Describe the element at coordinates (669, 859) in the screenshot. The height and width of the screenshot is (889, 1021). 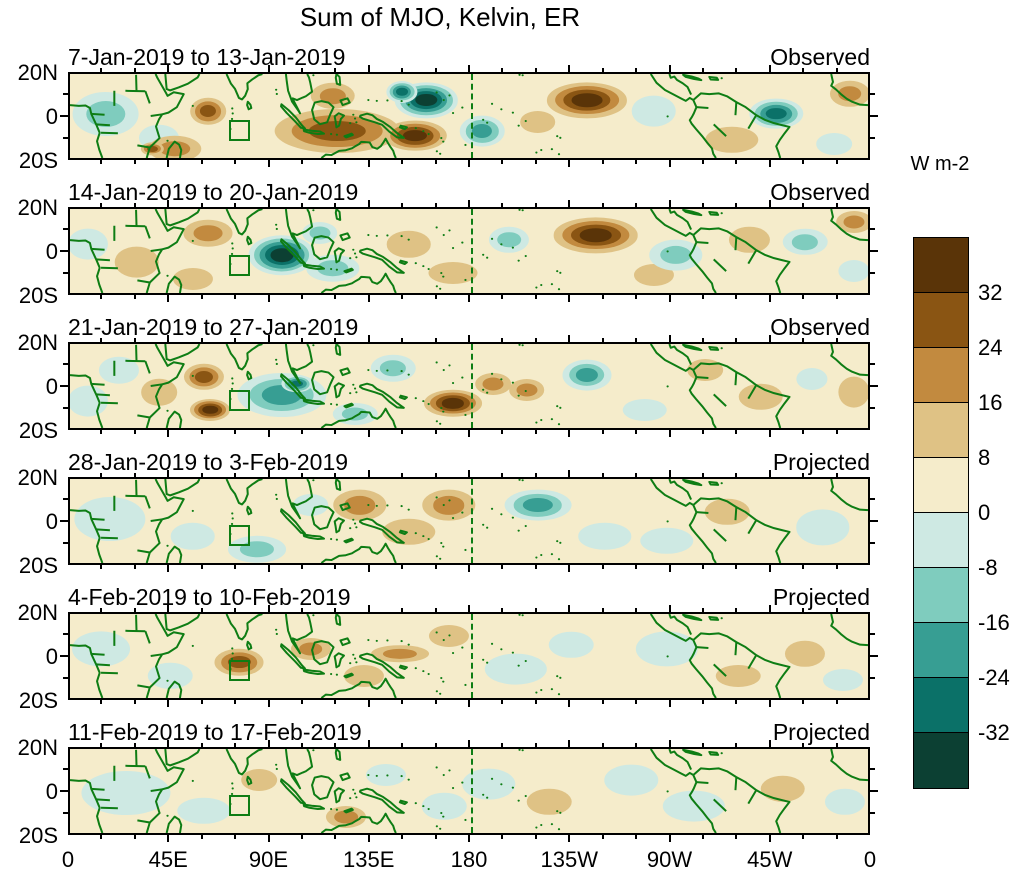
I see `x-axis-label: 90W` at that location.